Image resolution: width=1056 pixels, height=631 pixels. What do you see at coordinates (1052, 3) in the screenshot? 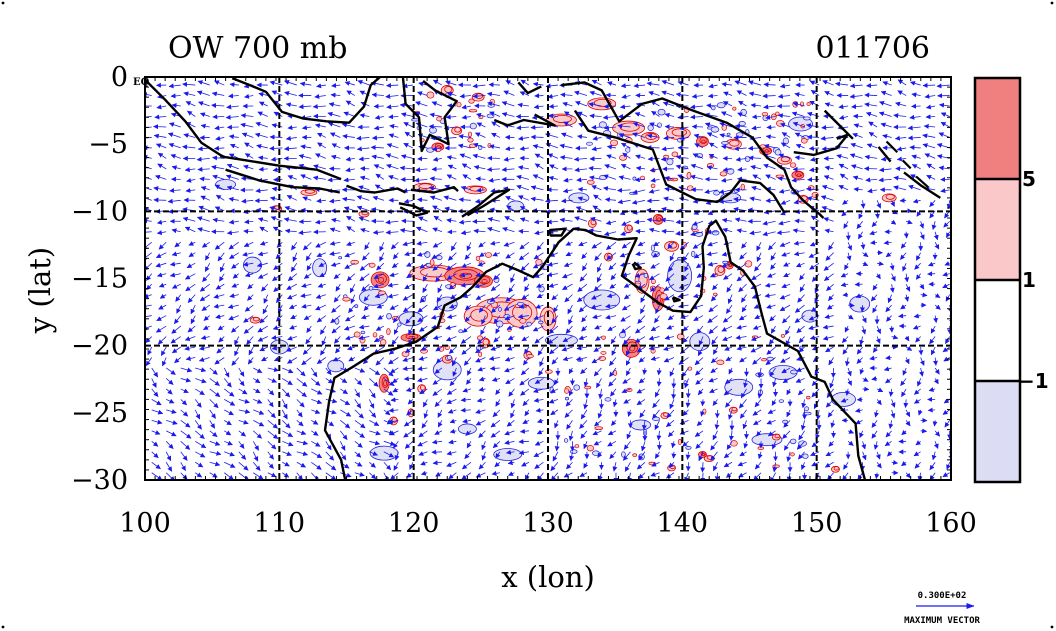
I see `corner-mark-top-right` at bounding box center [1052, 3].